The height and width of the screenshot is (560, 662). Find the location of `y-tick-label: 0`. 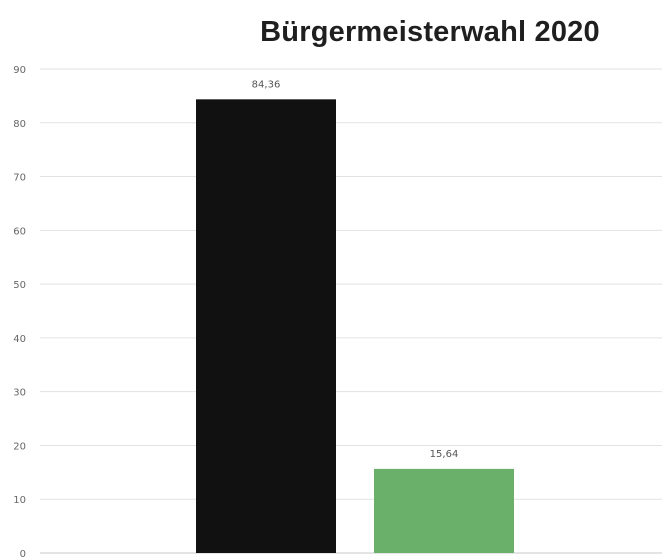

y-tick-label: 0 is located at coordinates (23, 554).